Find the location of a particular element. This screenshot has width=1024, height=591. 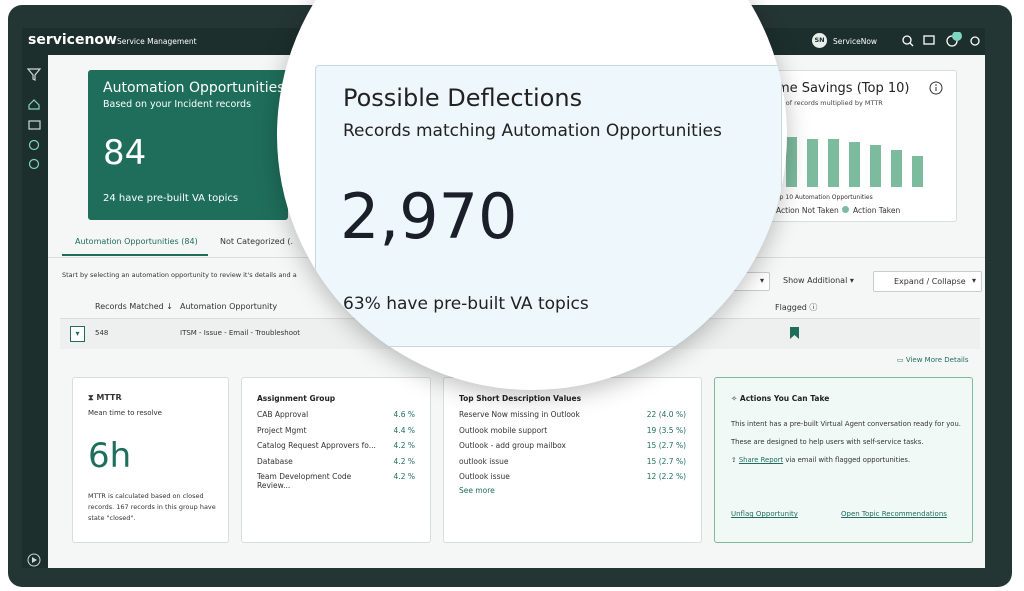

mttr-title-text: MTTR is located at coordinates (109, 397).